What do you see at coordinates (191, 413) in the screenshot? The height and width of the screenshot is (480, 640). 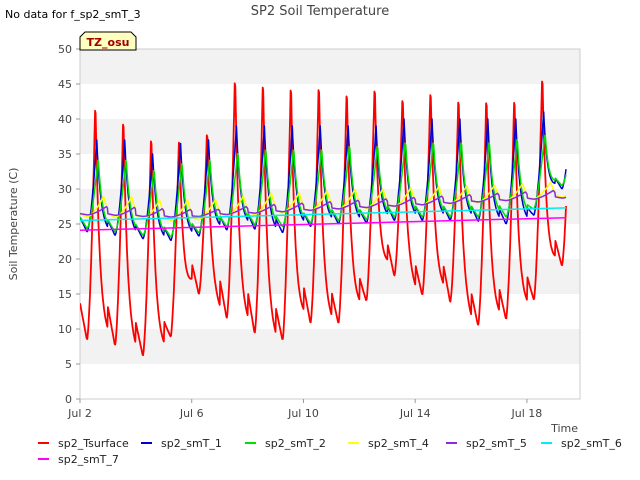 I see `x-tick-label: Jul 6` at bounding box center [191, 413].